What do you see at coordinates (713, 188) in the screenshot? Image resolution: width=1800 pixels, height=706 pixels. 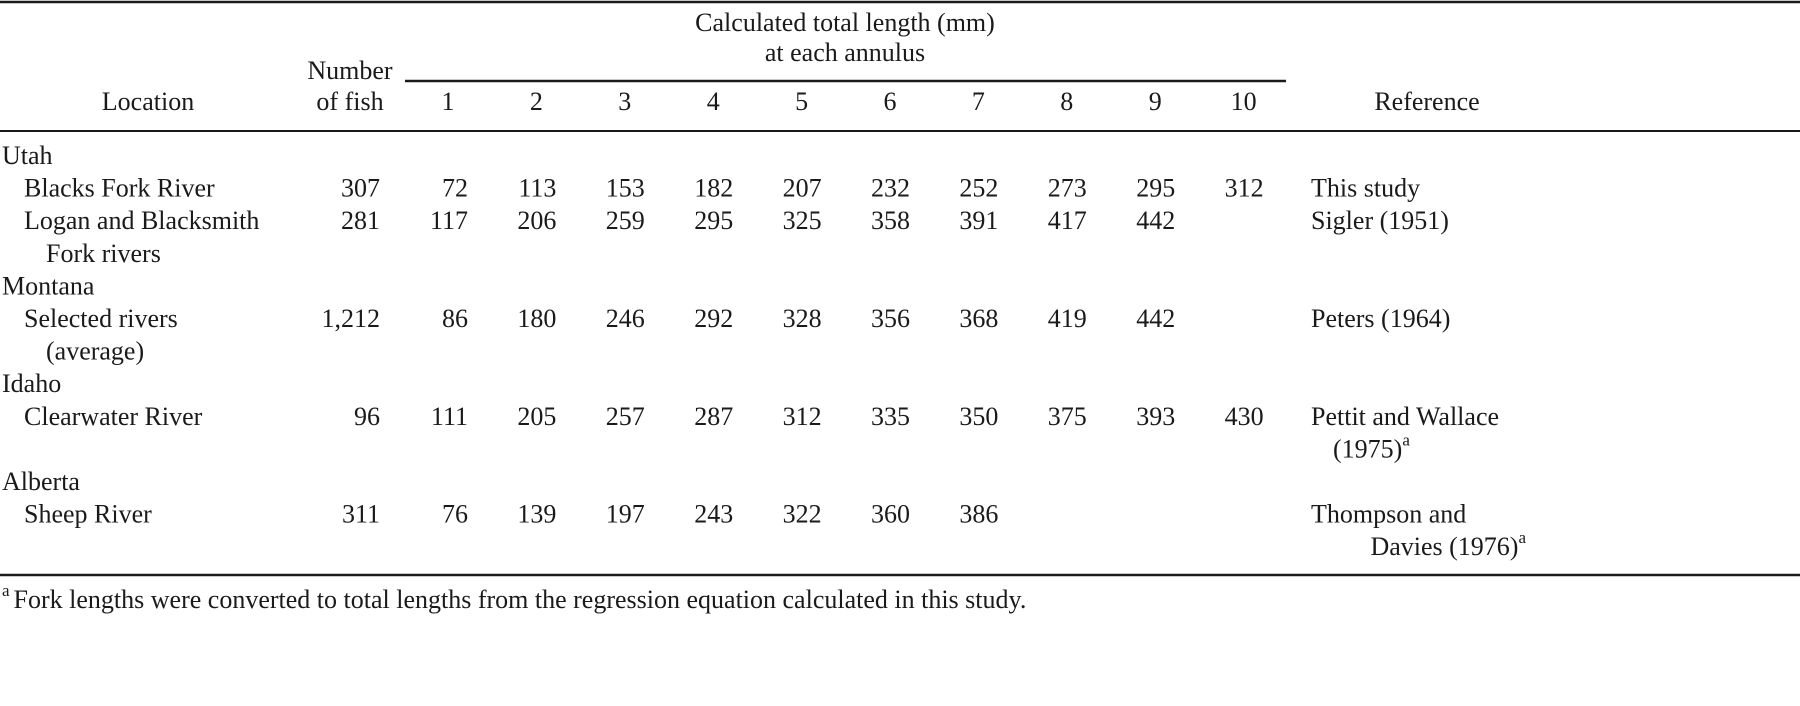 I see `length: 182` at bounding box center [713, 188].